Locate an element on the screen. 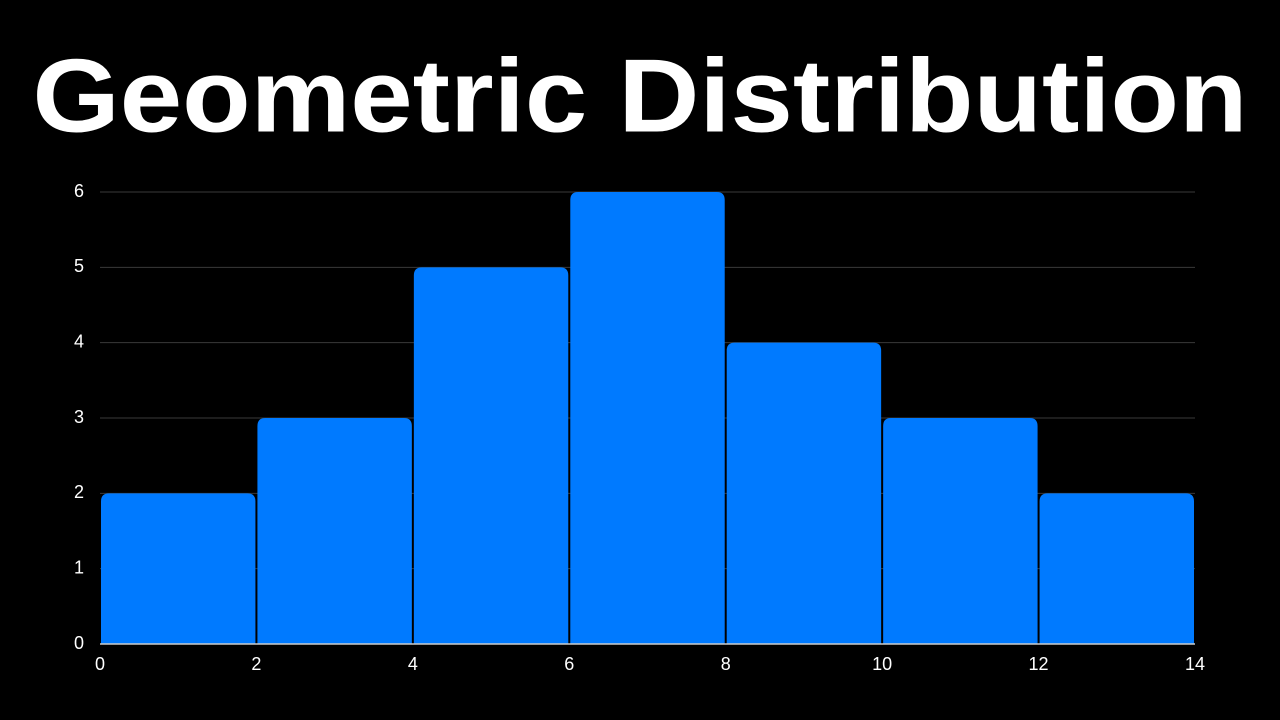 This screenshot has width=1280, height=720. y-tick-label: 5 is located at coordinates (79, 266).